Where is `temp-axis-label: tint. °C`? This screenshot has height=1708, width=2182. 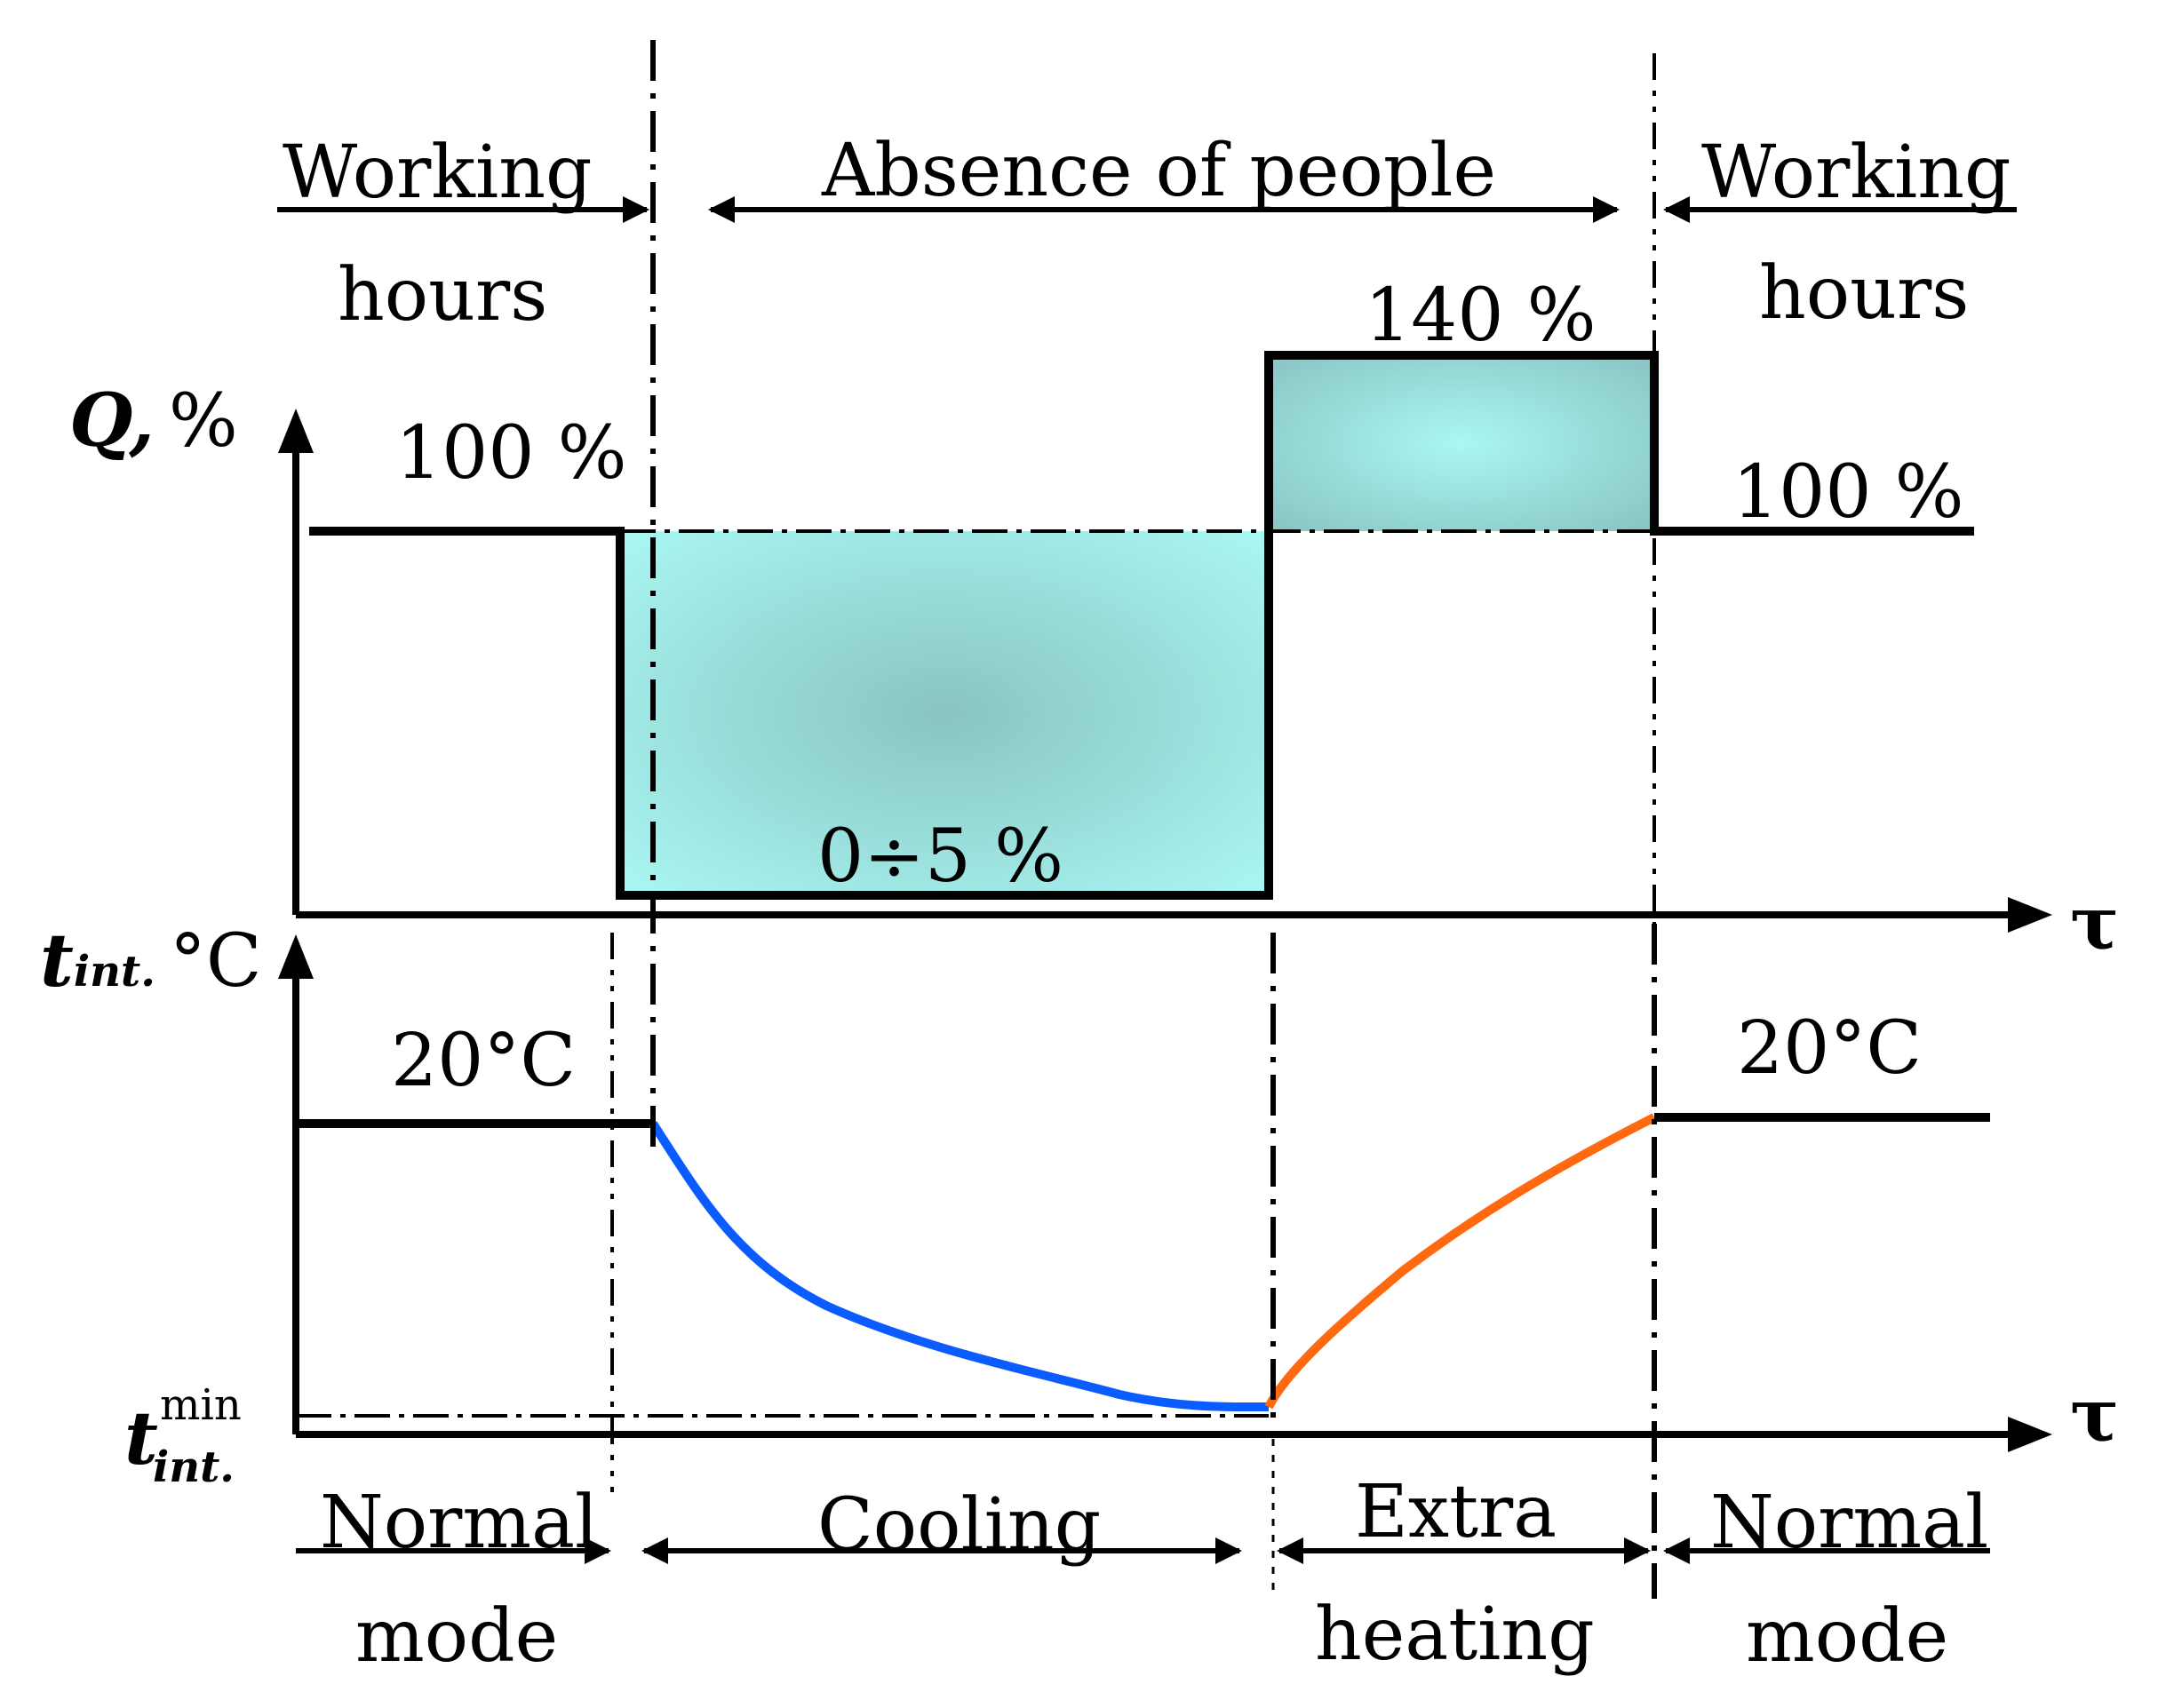
temp-axis-label: tint. °C is located at coordinates (151, 961).